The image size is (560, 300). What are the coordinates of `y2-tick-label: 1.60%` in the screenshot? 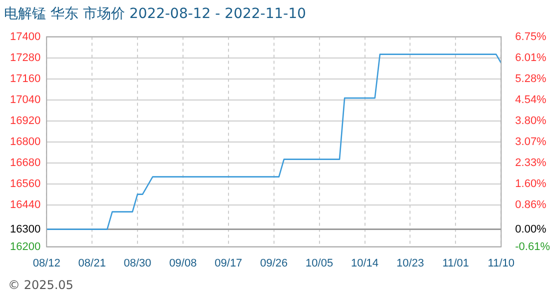 It's located at (531, 184).